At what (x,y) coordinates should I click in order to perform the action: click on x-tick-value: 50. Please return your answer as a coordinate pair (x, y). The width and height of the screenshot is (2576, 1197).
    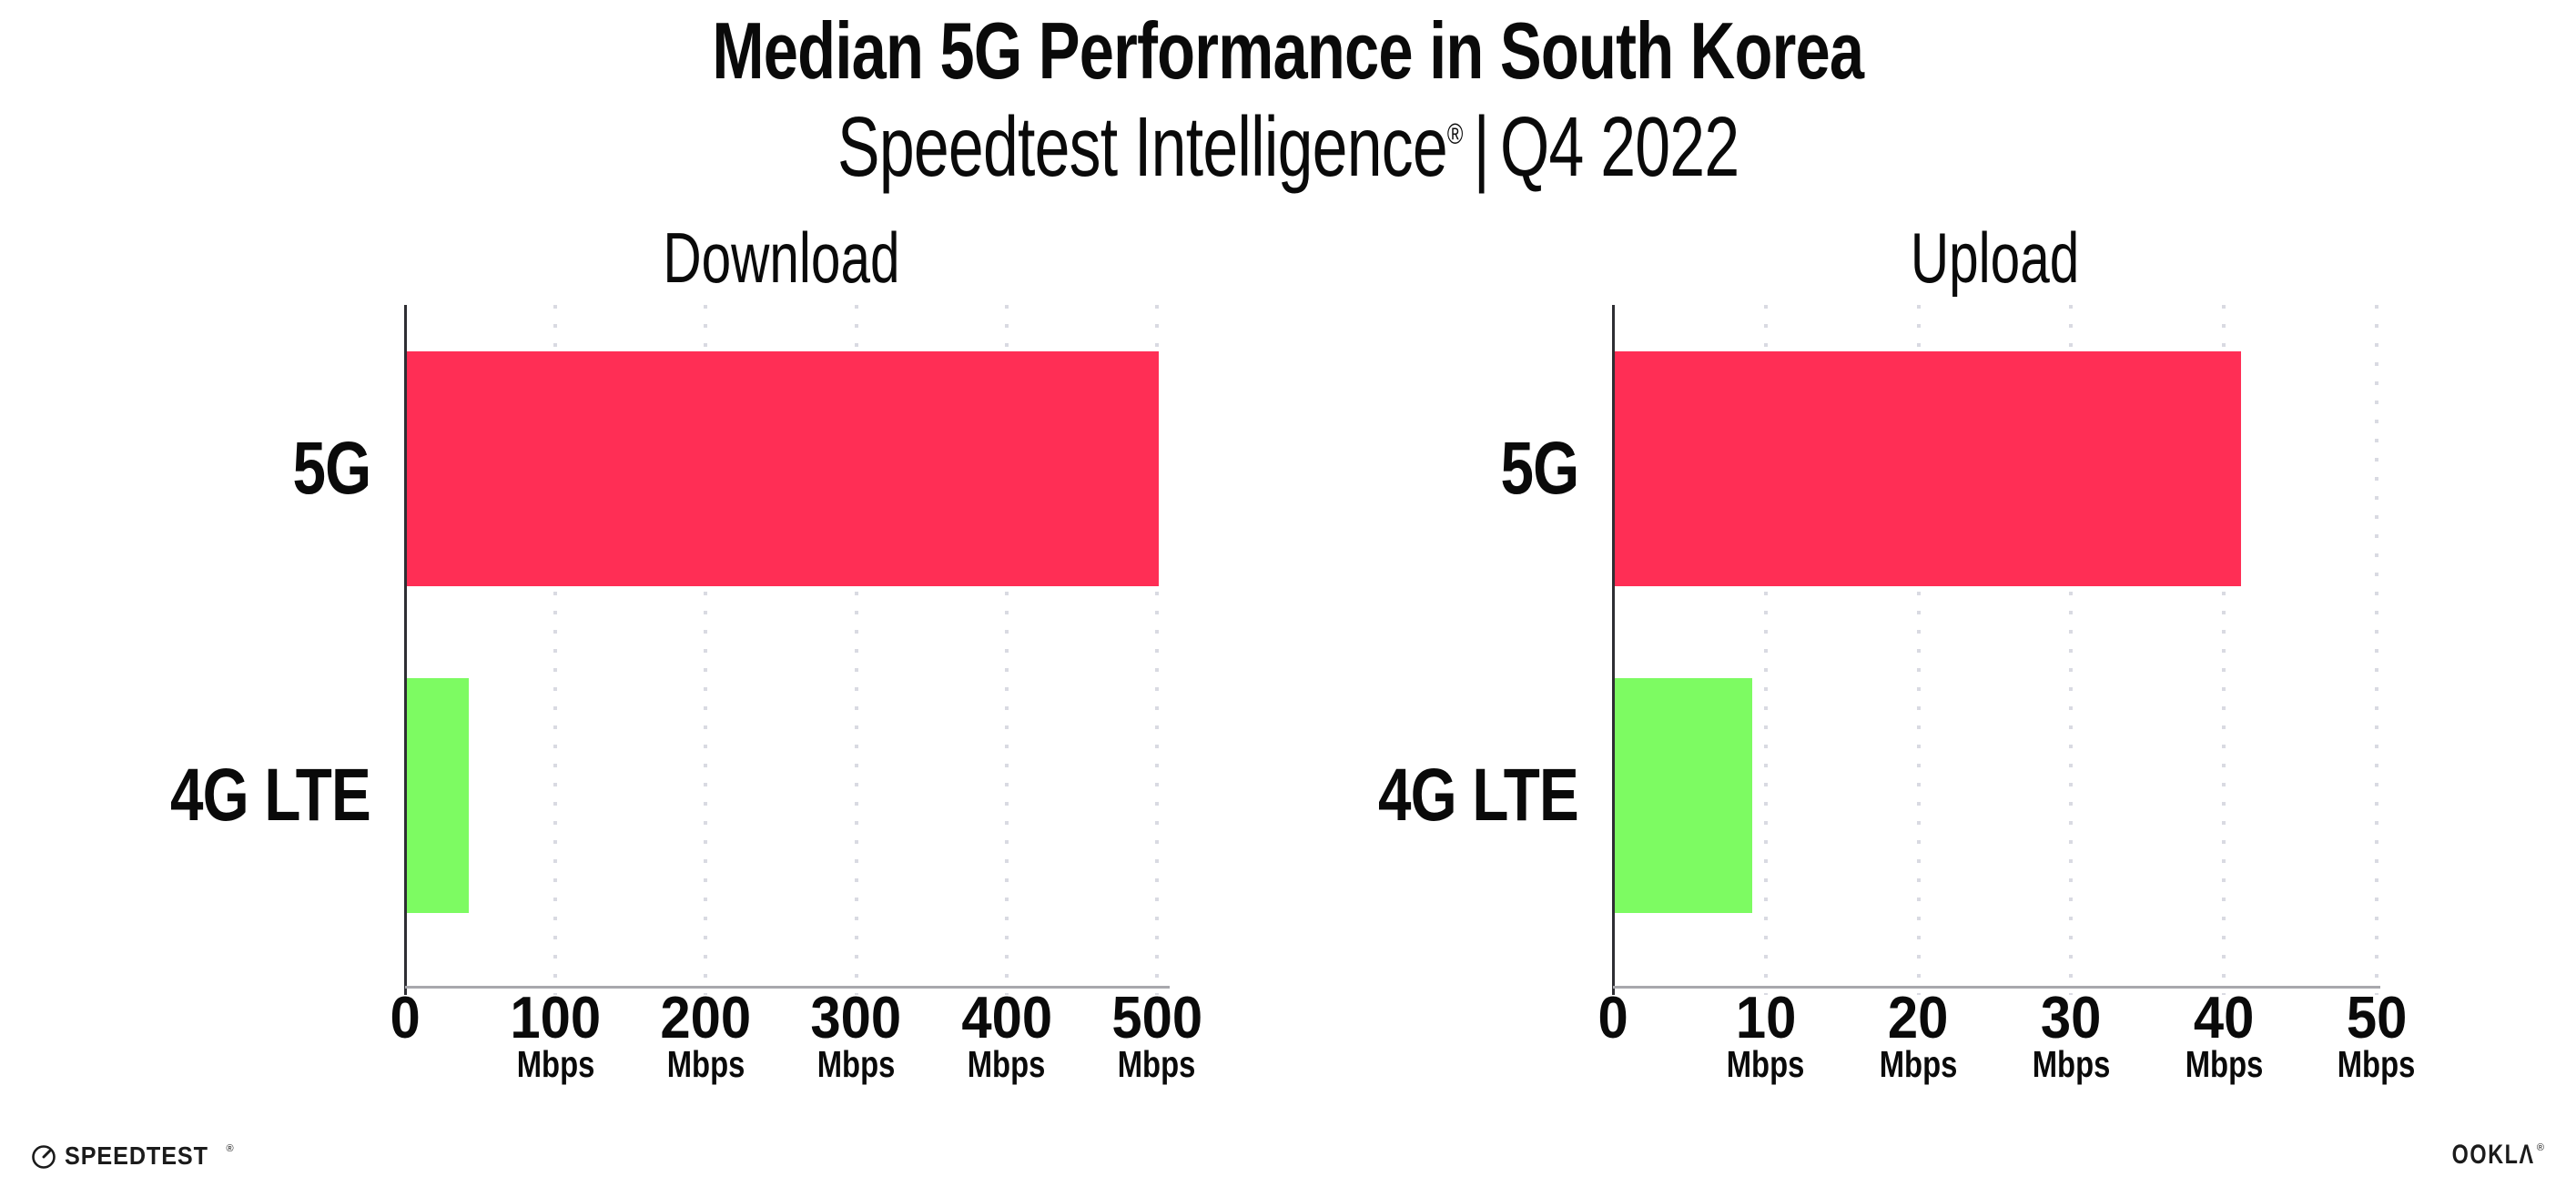
    Looking at the image, I should click on (2377, 1017).